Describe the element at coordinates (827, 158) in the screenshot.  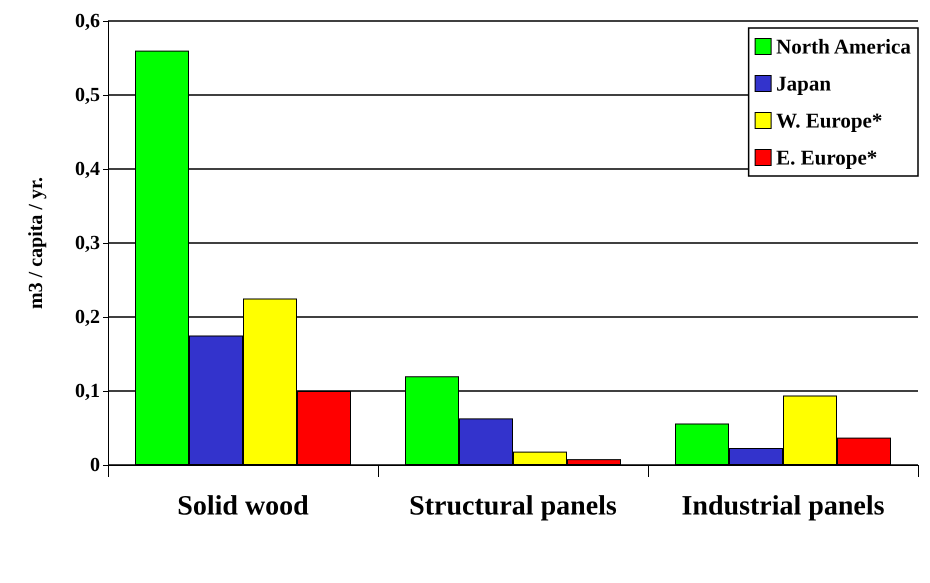
I see `legend-label: E. Europe*` at that location.